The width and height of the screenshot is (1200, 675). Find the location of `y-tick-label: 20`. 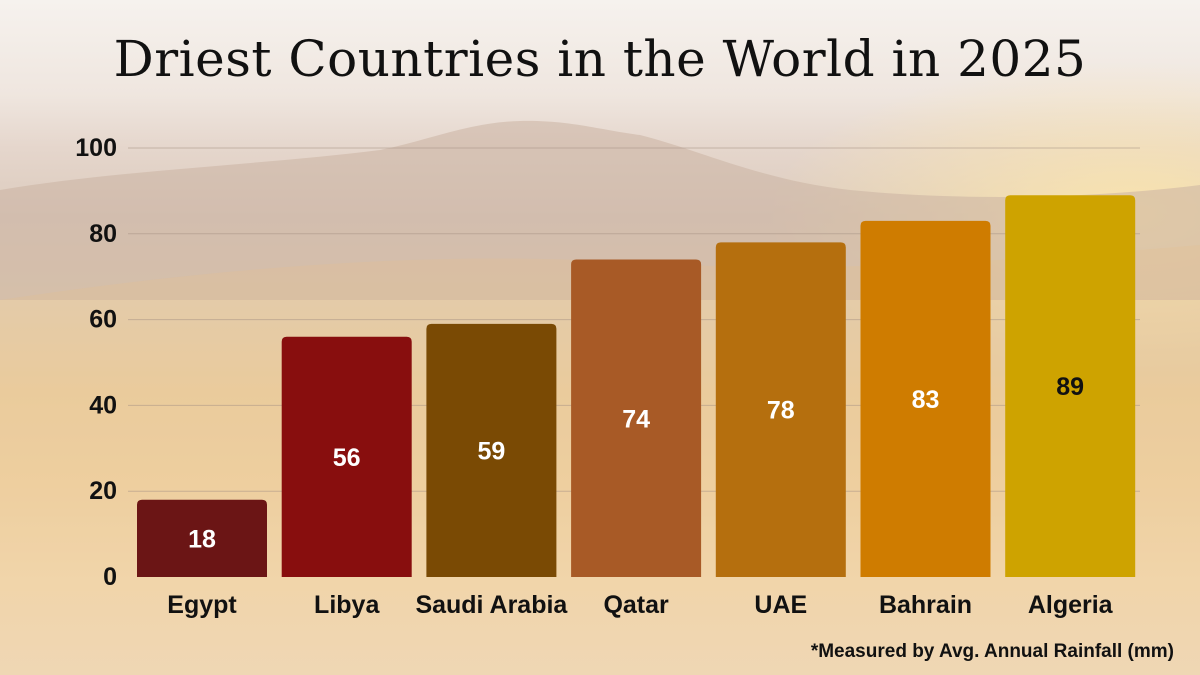

y-tick-label: 20 is located at coordinates (103, 491).